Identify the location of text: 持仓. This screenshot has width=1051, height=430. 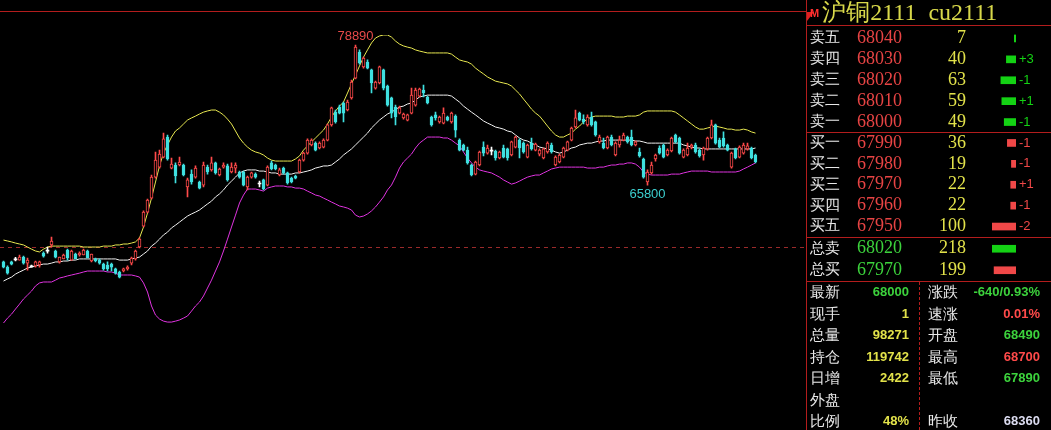
(825, 356).